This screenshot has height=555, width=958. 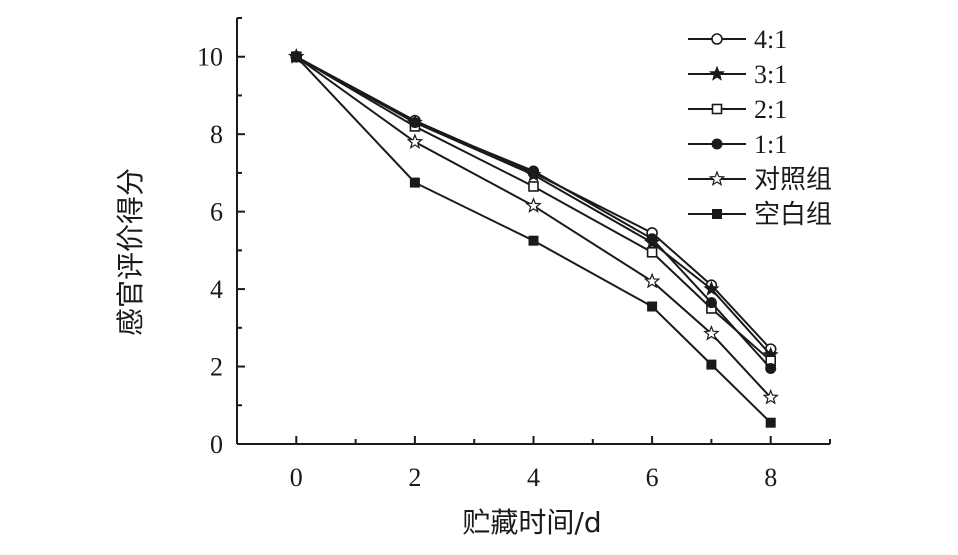 What do you see at coordinates (414, 477) in the screenshot?
I see `x-tick-label: 2` at bounding box center [414, 477].